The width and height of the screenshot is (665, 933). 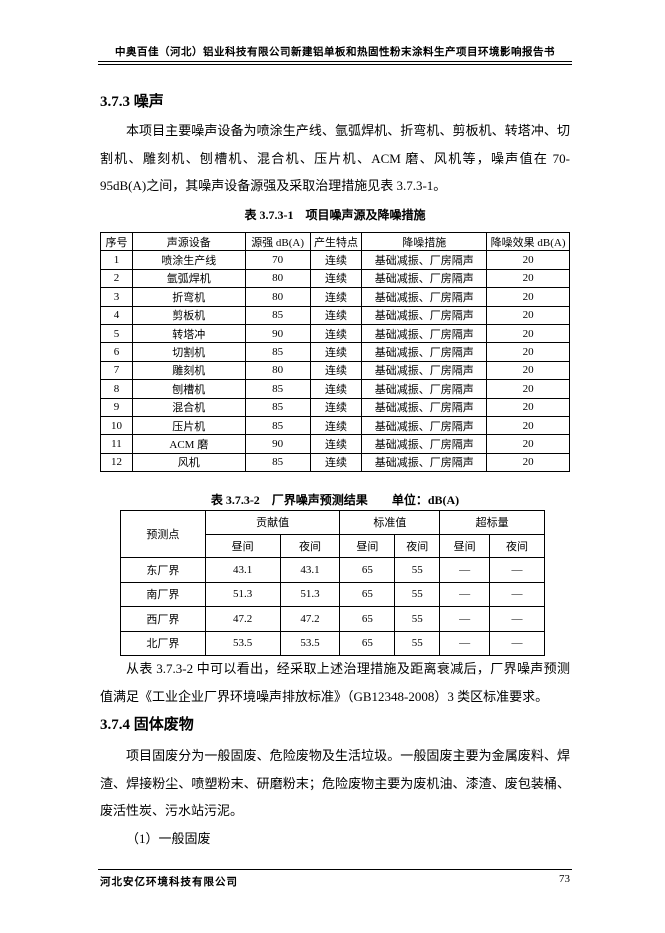 What do you see at coordinates (528, 241) in the screenshot?
I see `header-cell: 降噪效果 dB(A)` at bounding box center [528, 241].